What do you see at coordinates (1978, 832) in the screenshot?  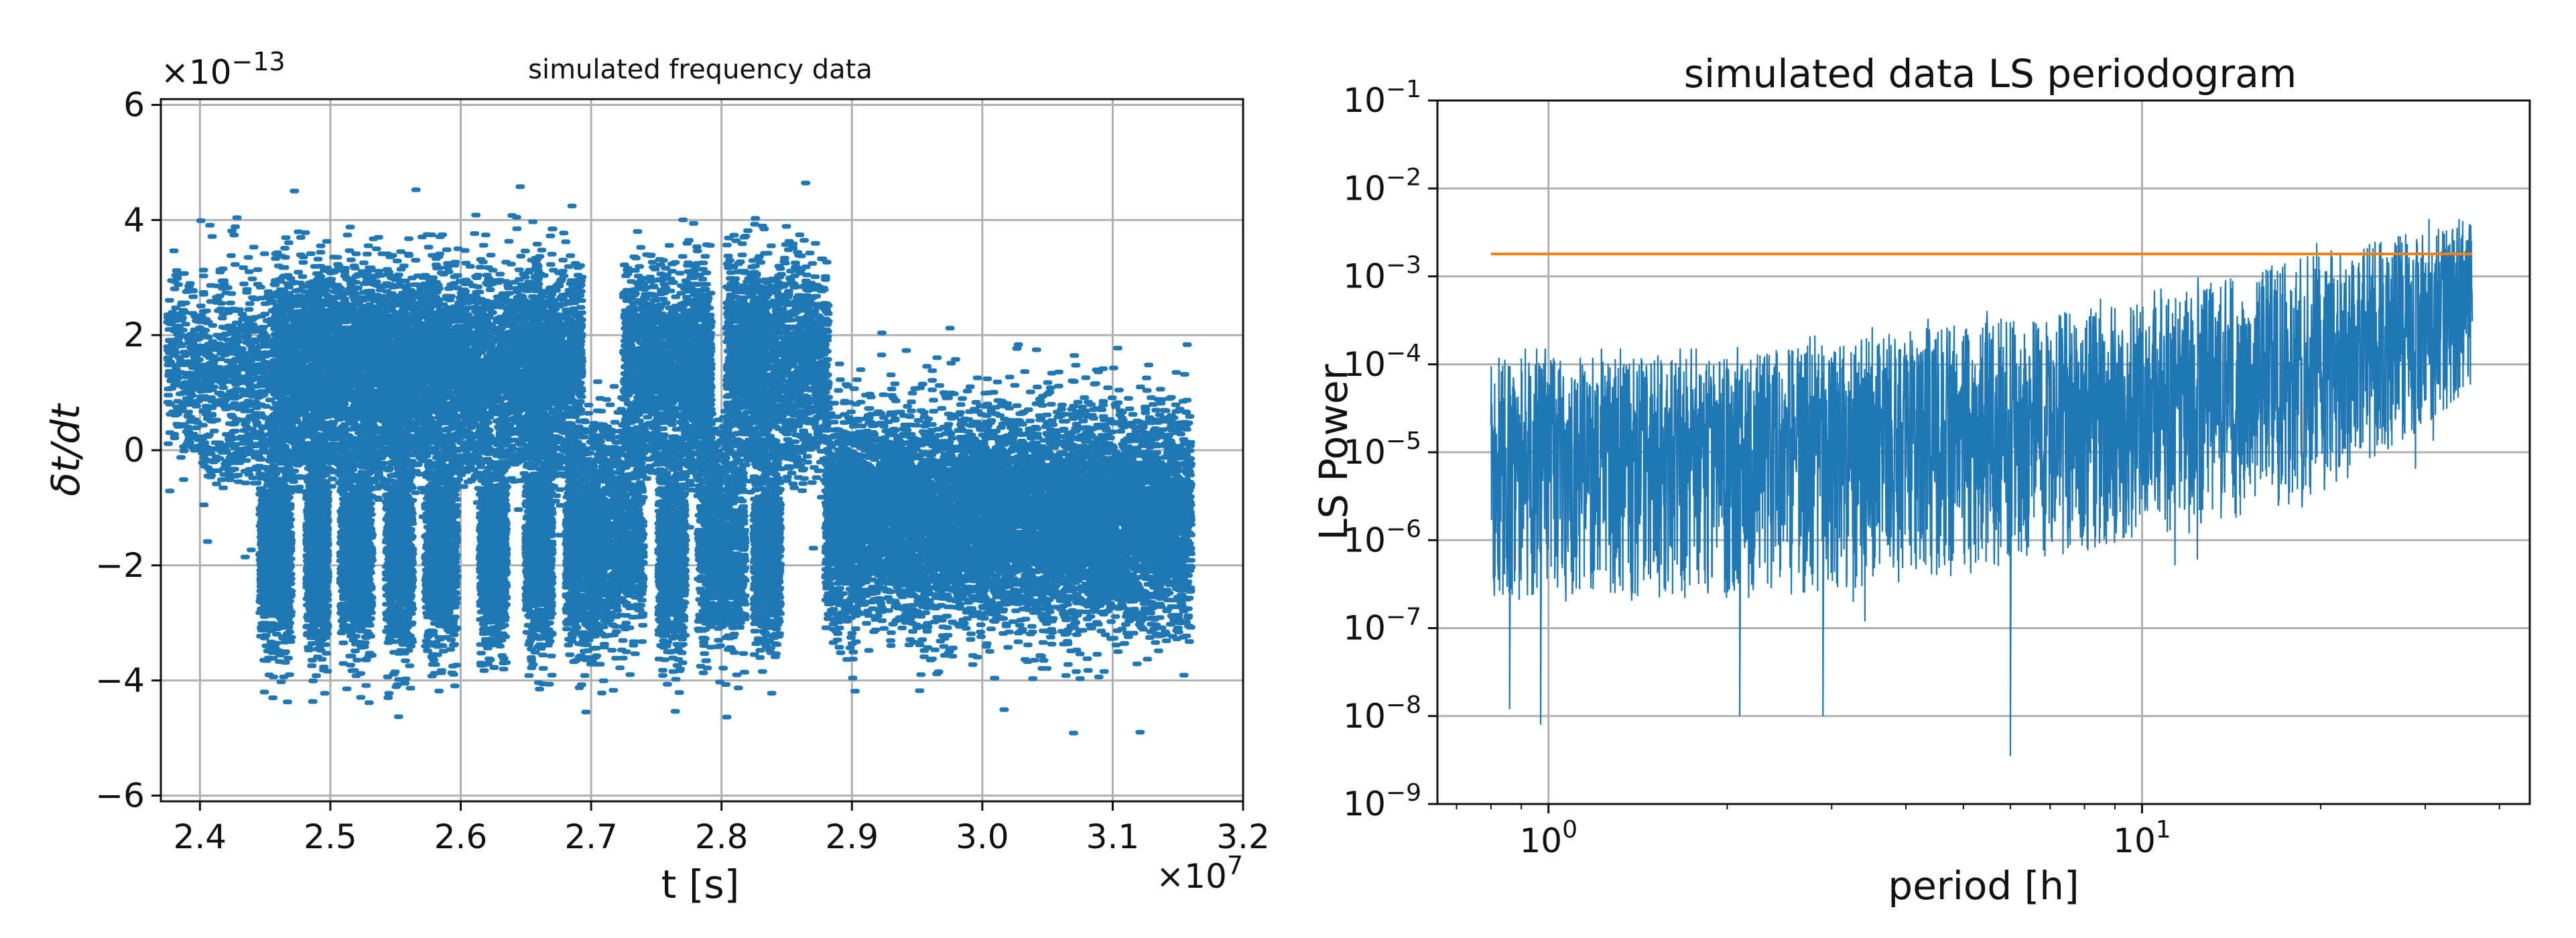 I see `right-chart-x-ticks: 10⁰ 10¹` at bounding box center [1978, 832].